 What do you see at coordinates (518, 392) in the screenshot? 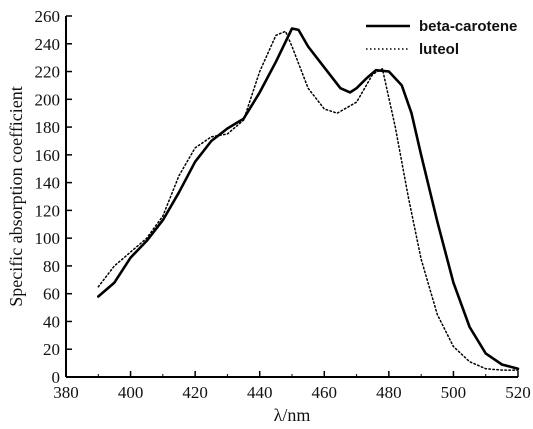
I see `x-tick-label: 520` at bounding box center [518, 392].